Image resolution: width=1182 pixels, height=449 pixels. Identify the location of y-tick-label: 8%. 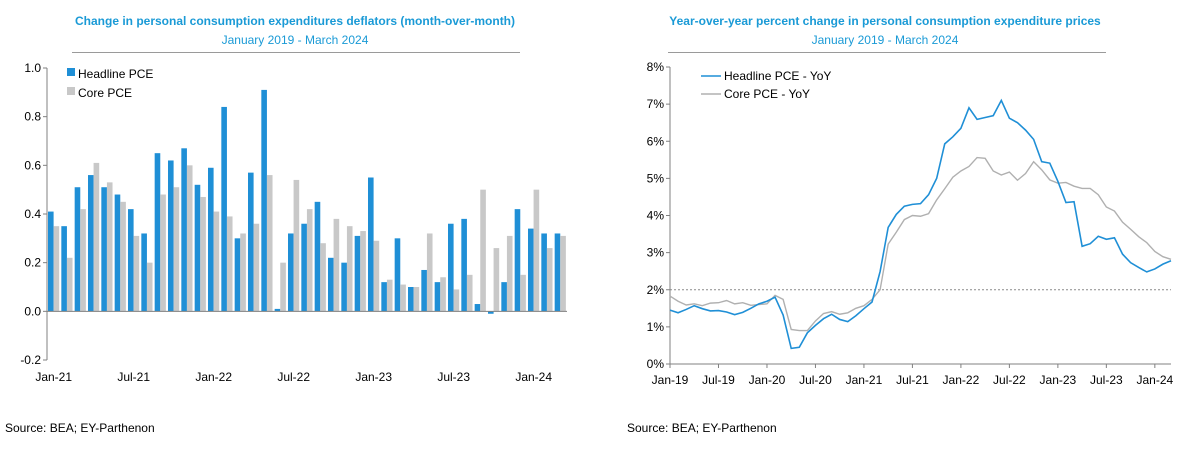
(656, 67).